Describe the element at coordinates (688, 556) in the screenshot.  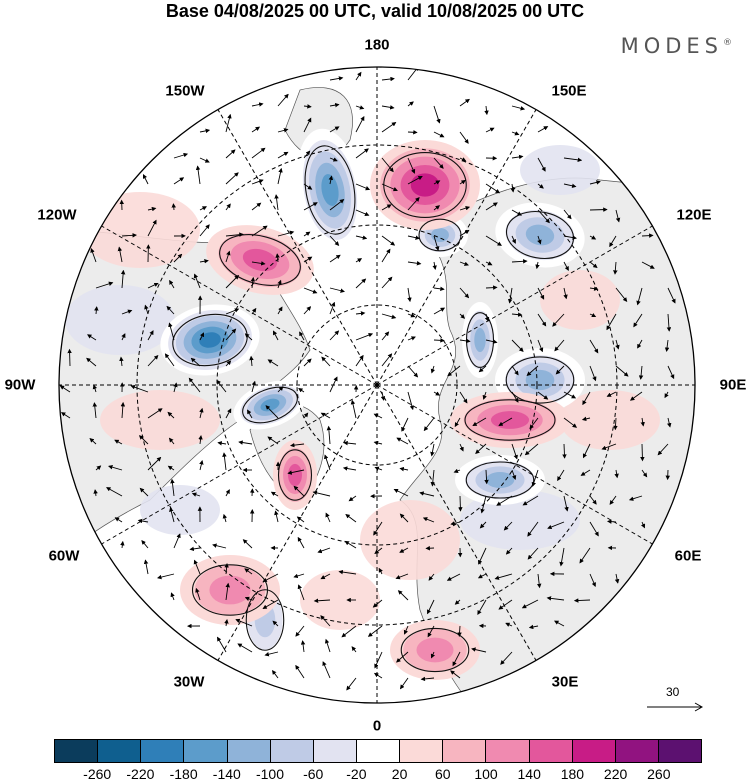
I see `lon-label-60e: 60E` at that location.